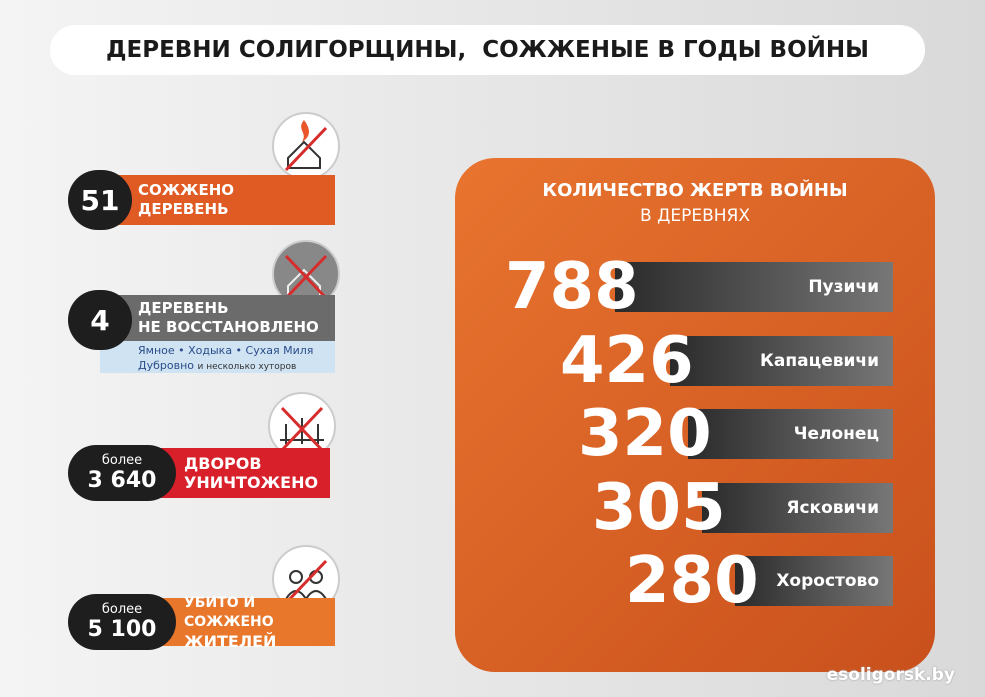 The height and width of the screenshot is (697, 985). What do you see at coordinates (247, 367) in the screenshot?
I see `note-text: и несколько хуторов` at bounding box center [247, 367].